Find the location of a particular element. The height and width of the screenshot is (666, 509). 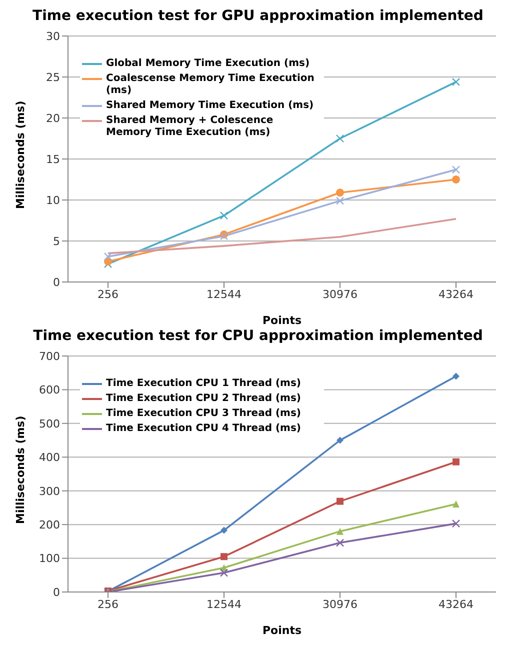

y-tick-label: 15 is located at coordinates (53, 159).